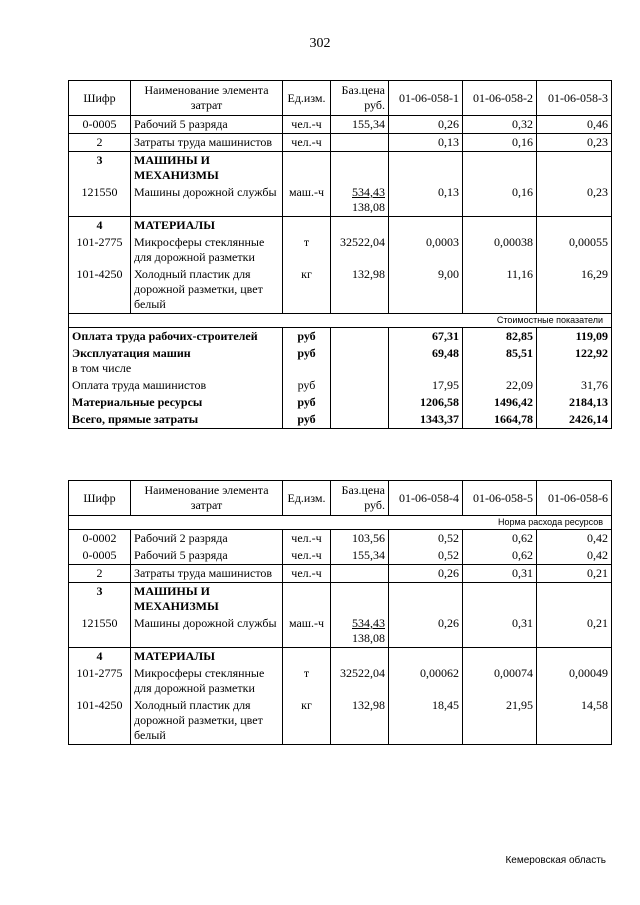 This screenshot has height=905, width=640. Describe the element at coordinates (99, 290) in the screenshot. I see `cell: 101-4250` at that location.